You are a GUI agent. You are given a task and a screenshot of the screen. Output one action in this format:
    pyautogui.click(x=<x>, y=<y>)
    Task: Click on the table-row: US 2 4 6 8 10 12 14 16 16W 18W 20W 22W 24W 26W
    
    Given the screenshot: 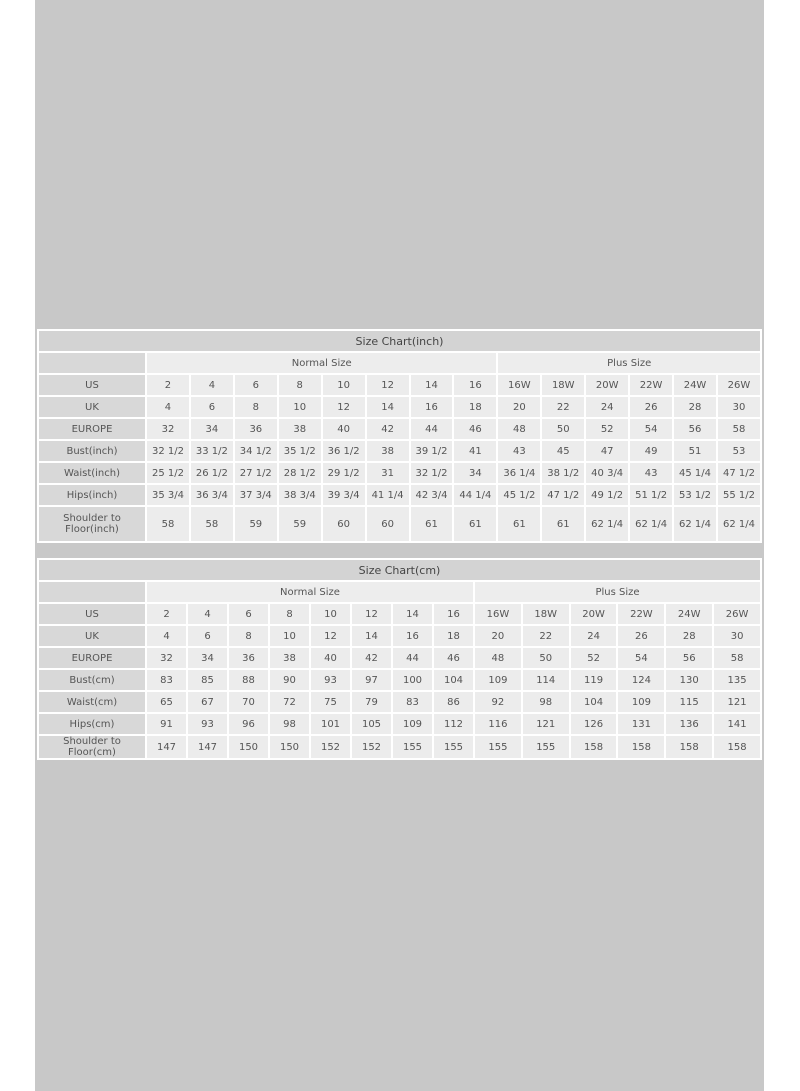 What is the action you would take?
    pyautogui.click(x=399, y=614)
    